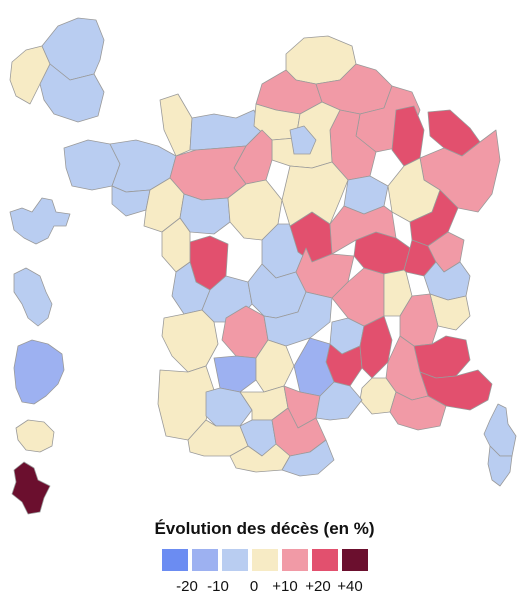 The height and width of the screenshot is (608, 529). What do you see at coordinates (308, 458) in the screenshot?
I see `dept-south-l` at bounding box center [308, 458].